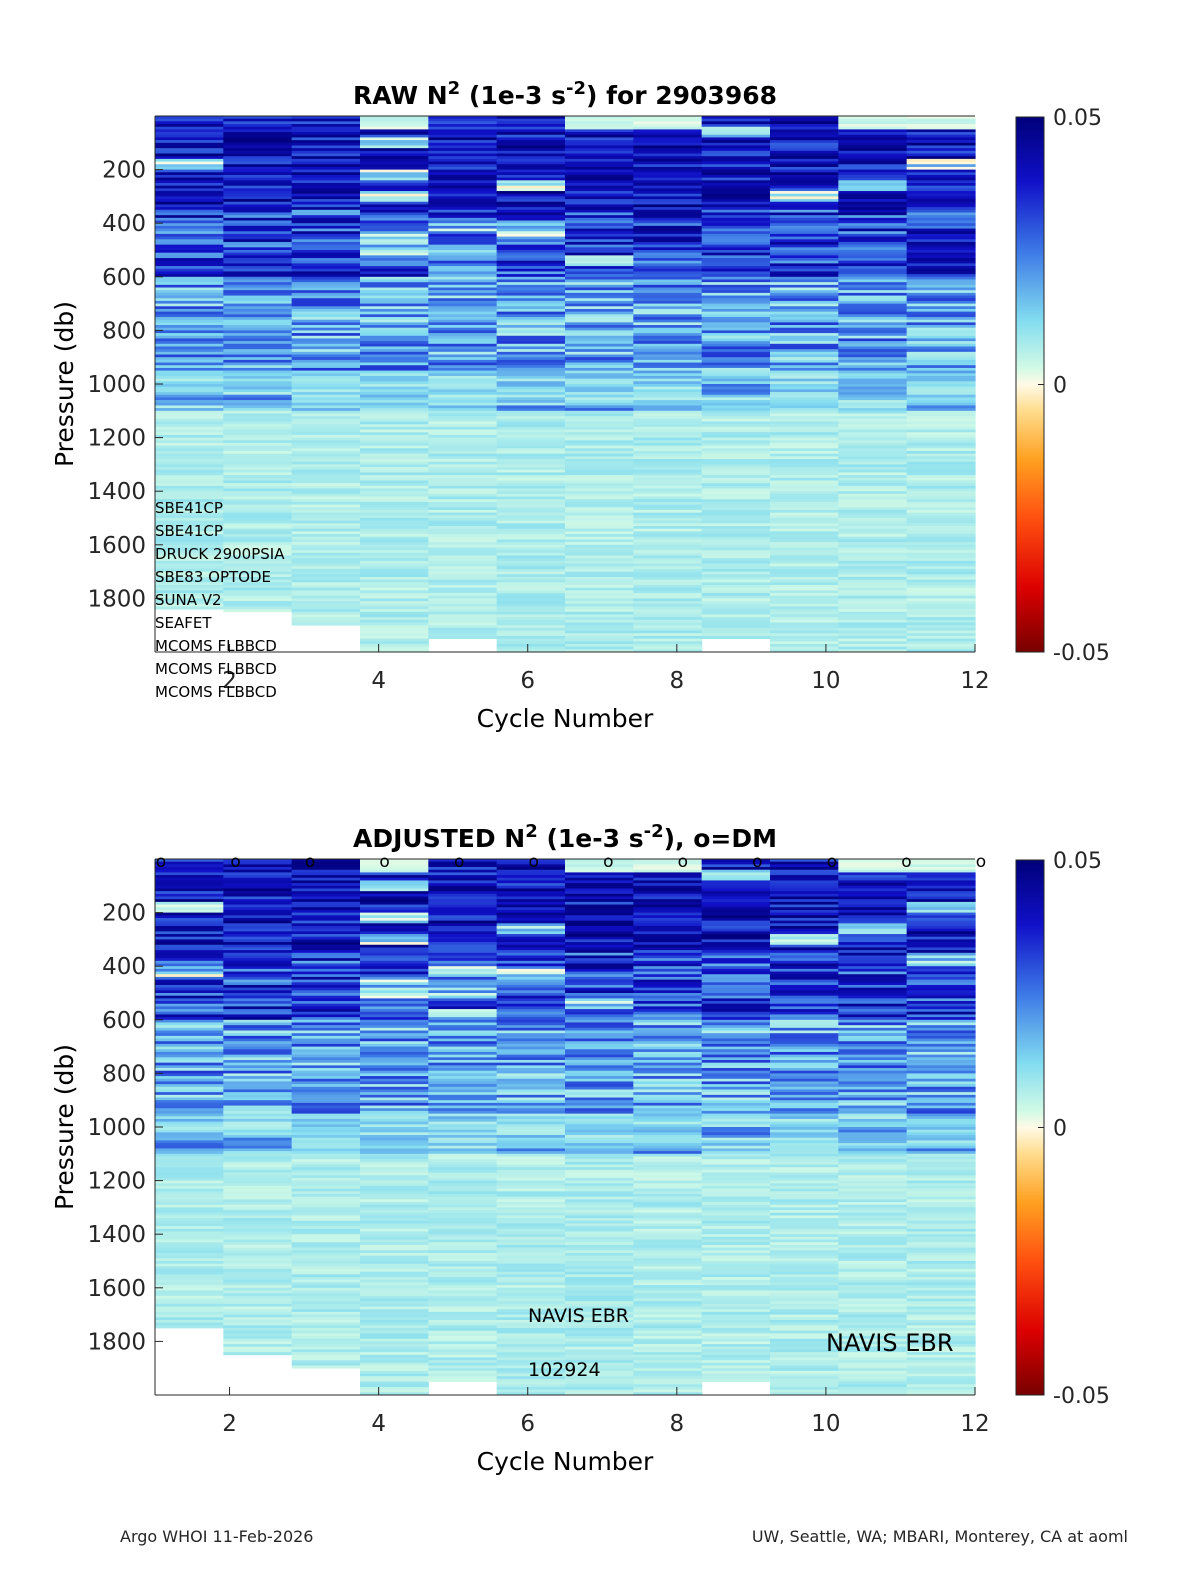  I want to click on adjusted-colorbar: 0.050-0.05, so click(1062, 1129).